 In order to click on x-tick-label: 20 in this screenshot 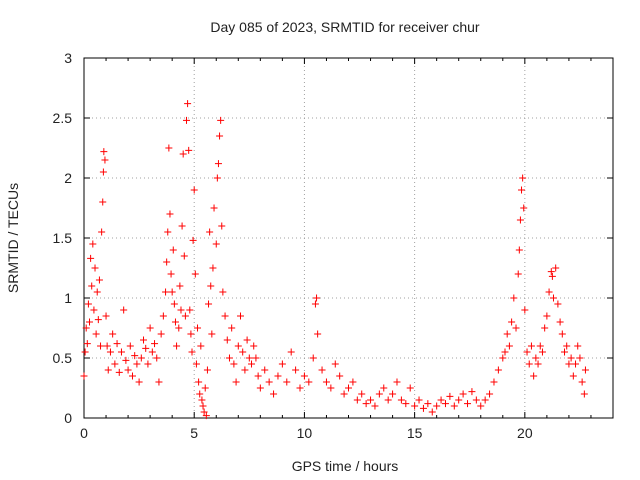, I will do `click(525, 433)`.